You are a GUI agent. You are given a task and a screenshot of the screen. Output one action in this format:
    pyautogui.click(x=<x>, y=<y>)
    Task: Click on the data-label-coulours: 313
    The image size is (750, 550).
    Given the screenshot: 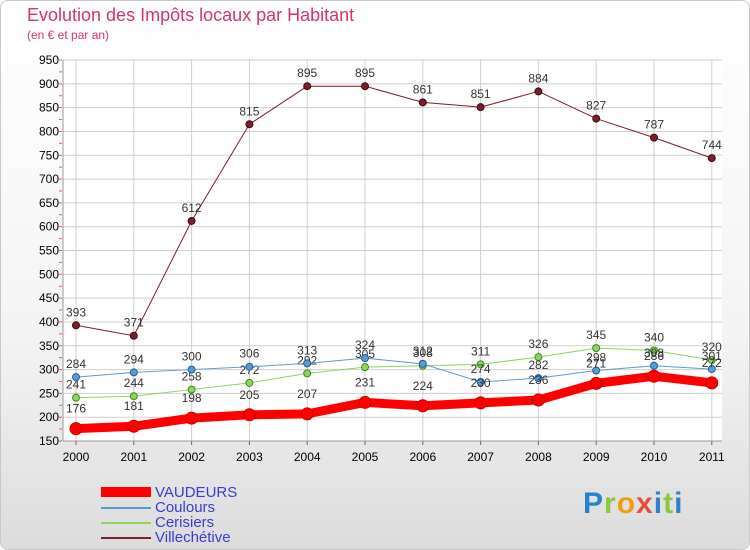 What is the action you would take?
    pyautogui.click(x=307, y=350)
    